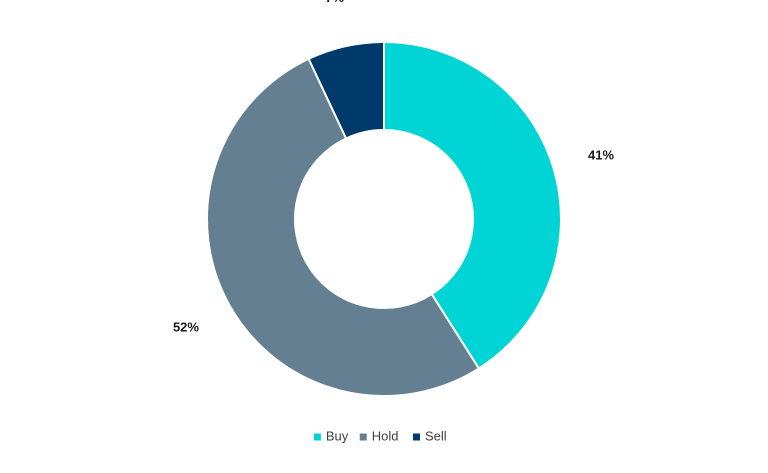 This screenshot has height=473, width=768. What do you see at coordinates (436, 435) in the screenshot?
I see `legend-label-sell: Sell` at bounding box center [436, 435].